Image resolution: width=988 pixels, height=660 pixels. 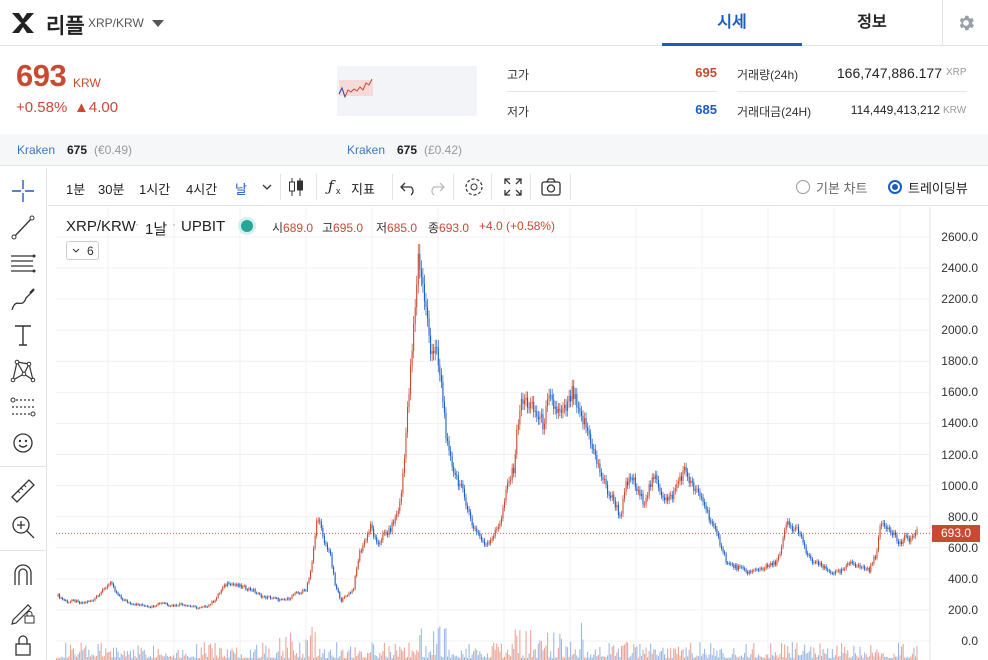 I want to click on y-tick-label: 1600.0, so click(x=959, y=392).